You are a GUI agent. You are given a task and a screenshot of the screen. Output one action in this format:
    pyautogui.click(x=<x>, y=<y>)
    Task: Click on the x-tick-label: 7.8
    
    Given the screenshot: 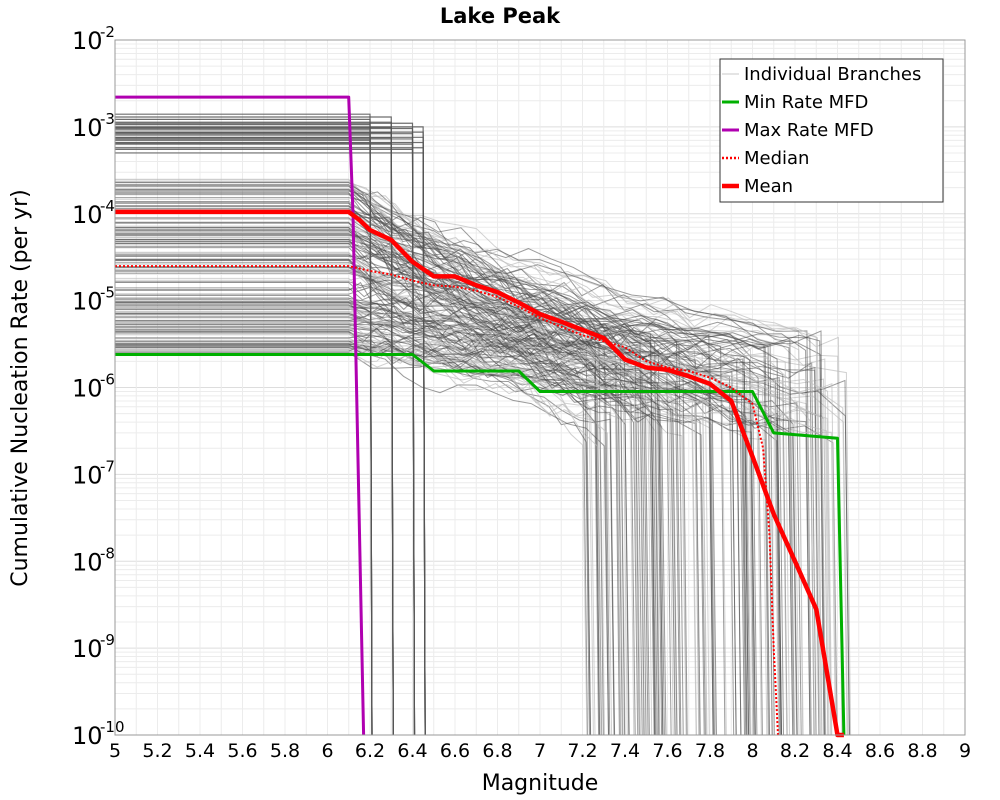 What is the action you would take?
    pyautogui.click(x=710, y=751)
    